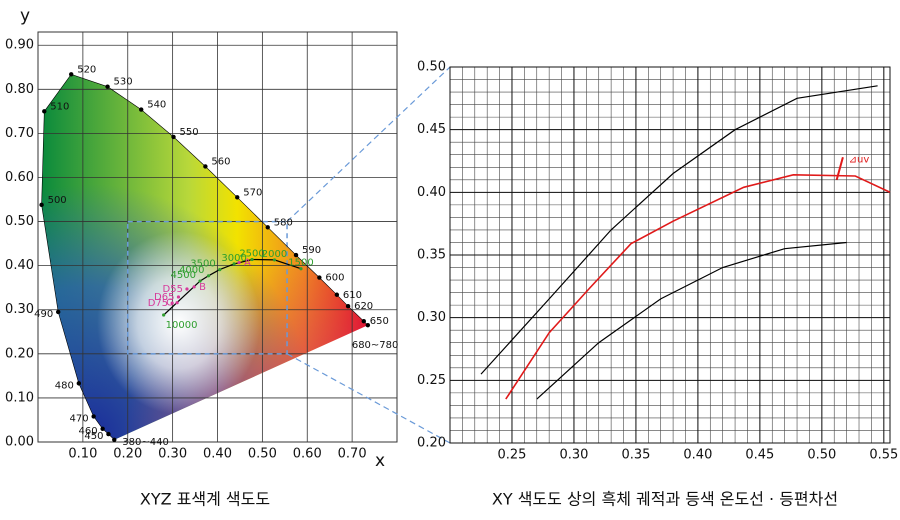  I want to click on x-tick-label: 0.60, so click(307, 454).